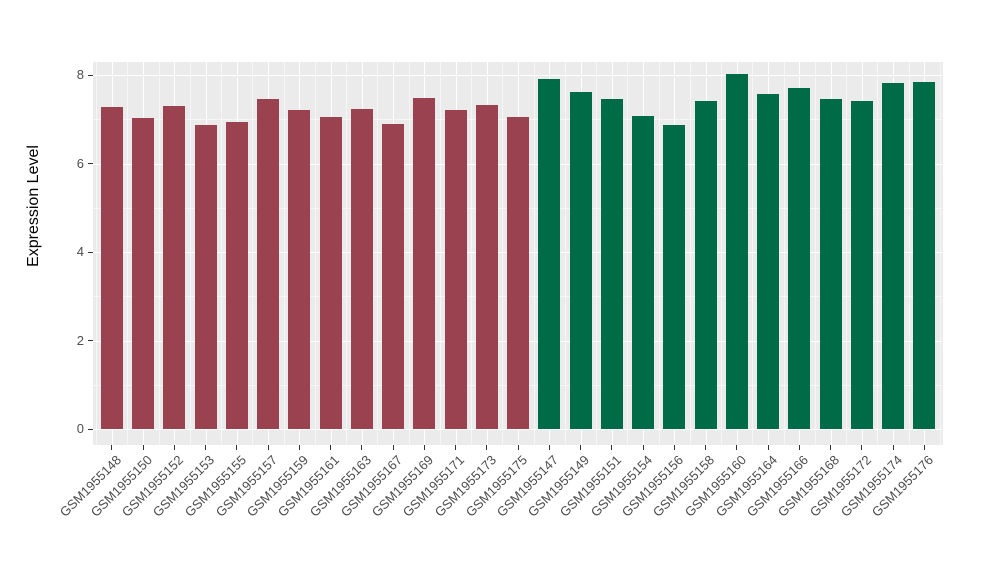 The height and width of the screenshot is (580, 1000). What do you see at coordinates (80, 251) in the screenshot?
I see `y-tick-label: 4` at bounding box center [80, 251].